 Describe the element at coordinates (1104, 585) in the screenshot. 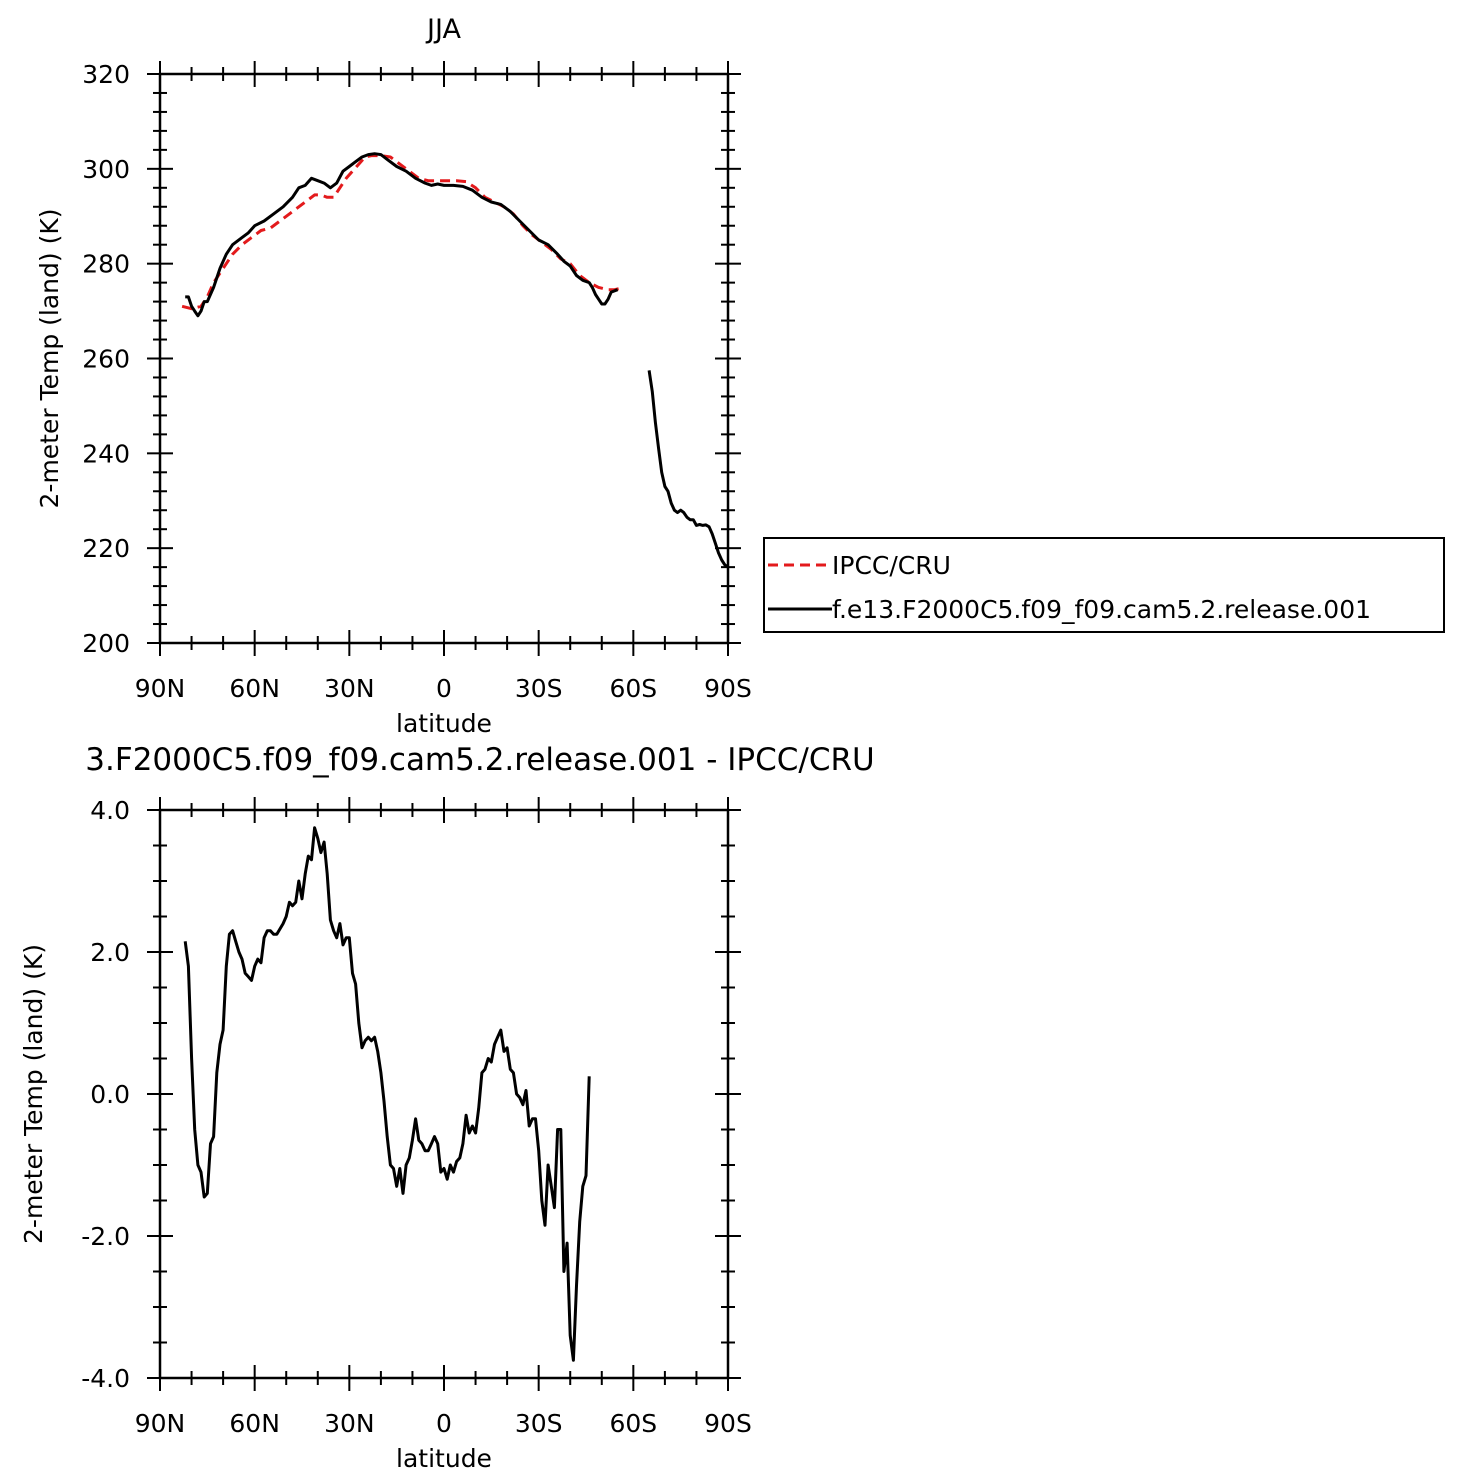

I see `legend-box` at that location.